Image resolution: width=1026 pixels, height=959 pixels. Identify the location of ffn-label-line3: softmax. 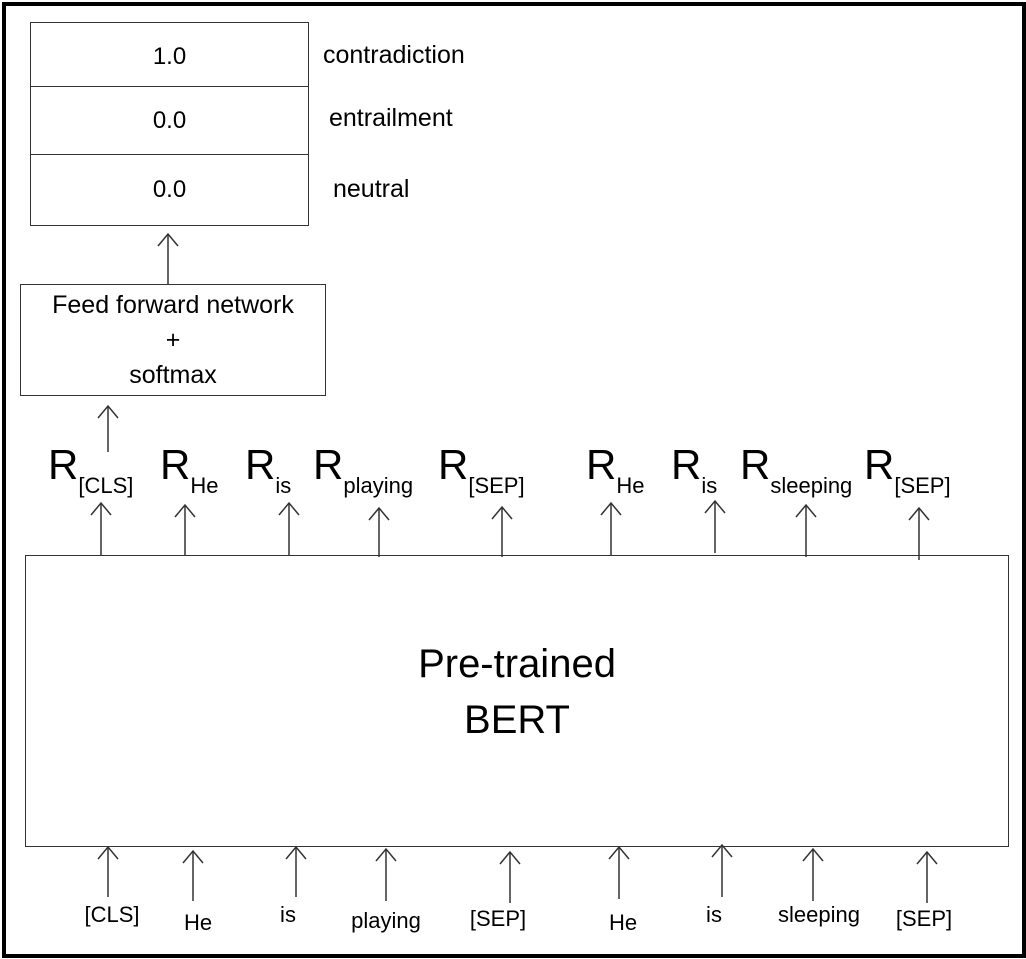
(173, 375).